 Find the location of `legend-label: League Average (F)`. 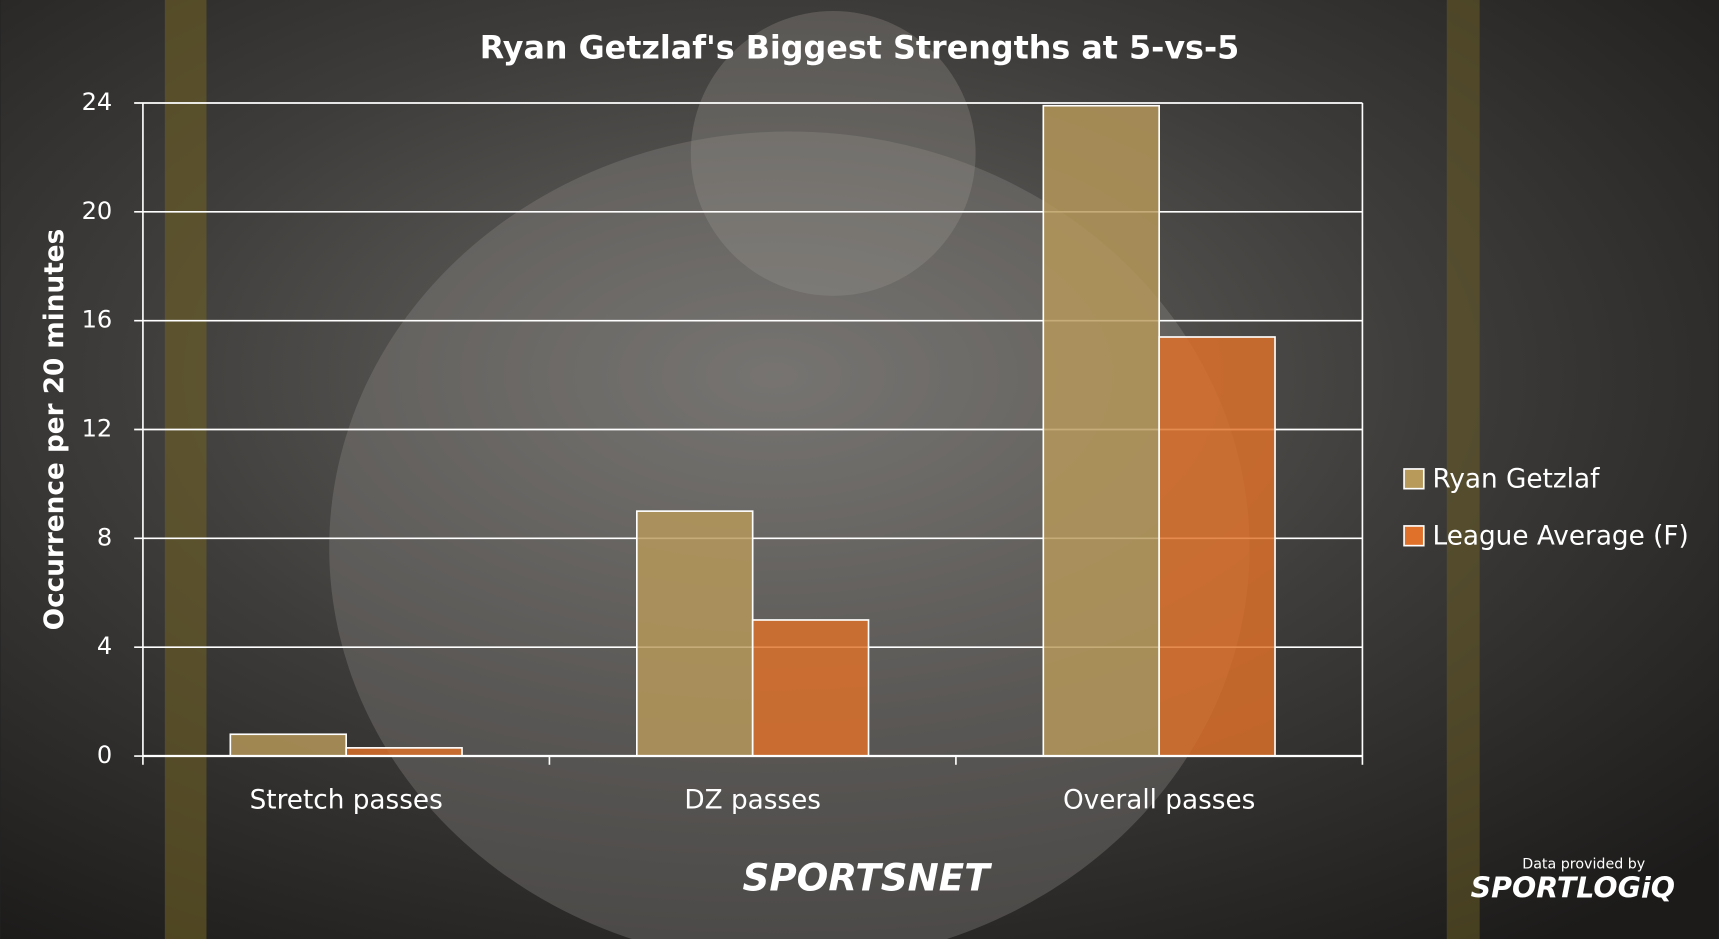

legend-label: League Average (F) is located at coordinates (1561, 536).